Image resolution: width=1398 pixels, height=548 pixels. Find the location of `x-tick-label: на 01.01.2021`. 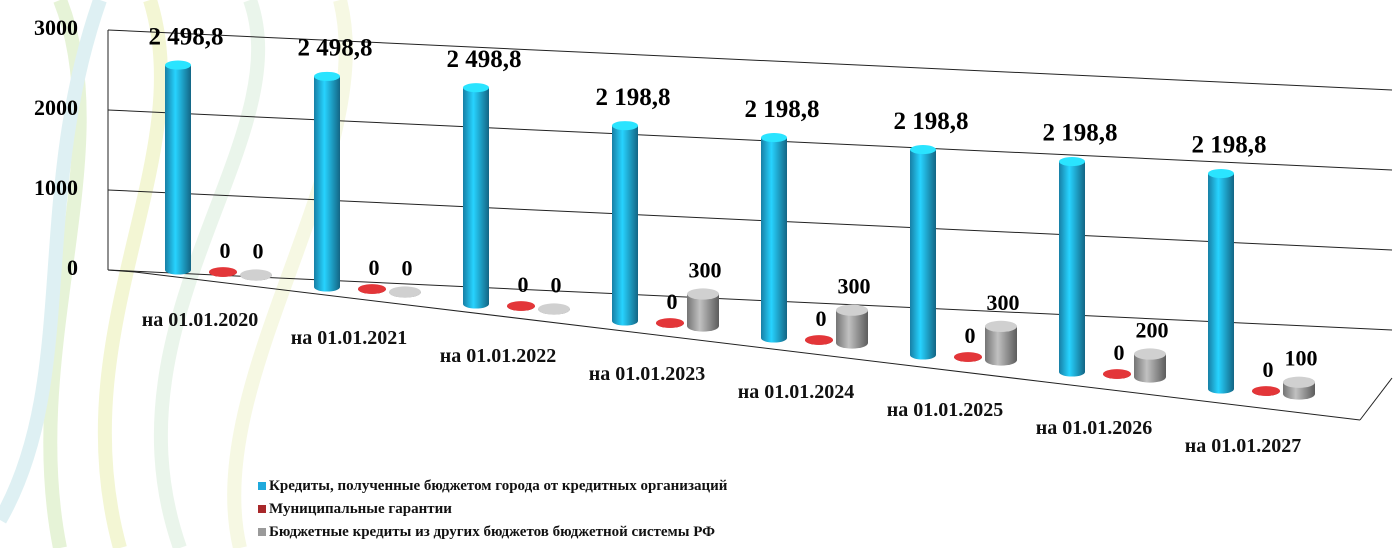

x-tick-label: на 01.01.2021 is located at coordinates (349, 338).